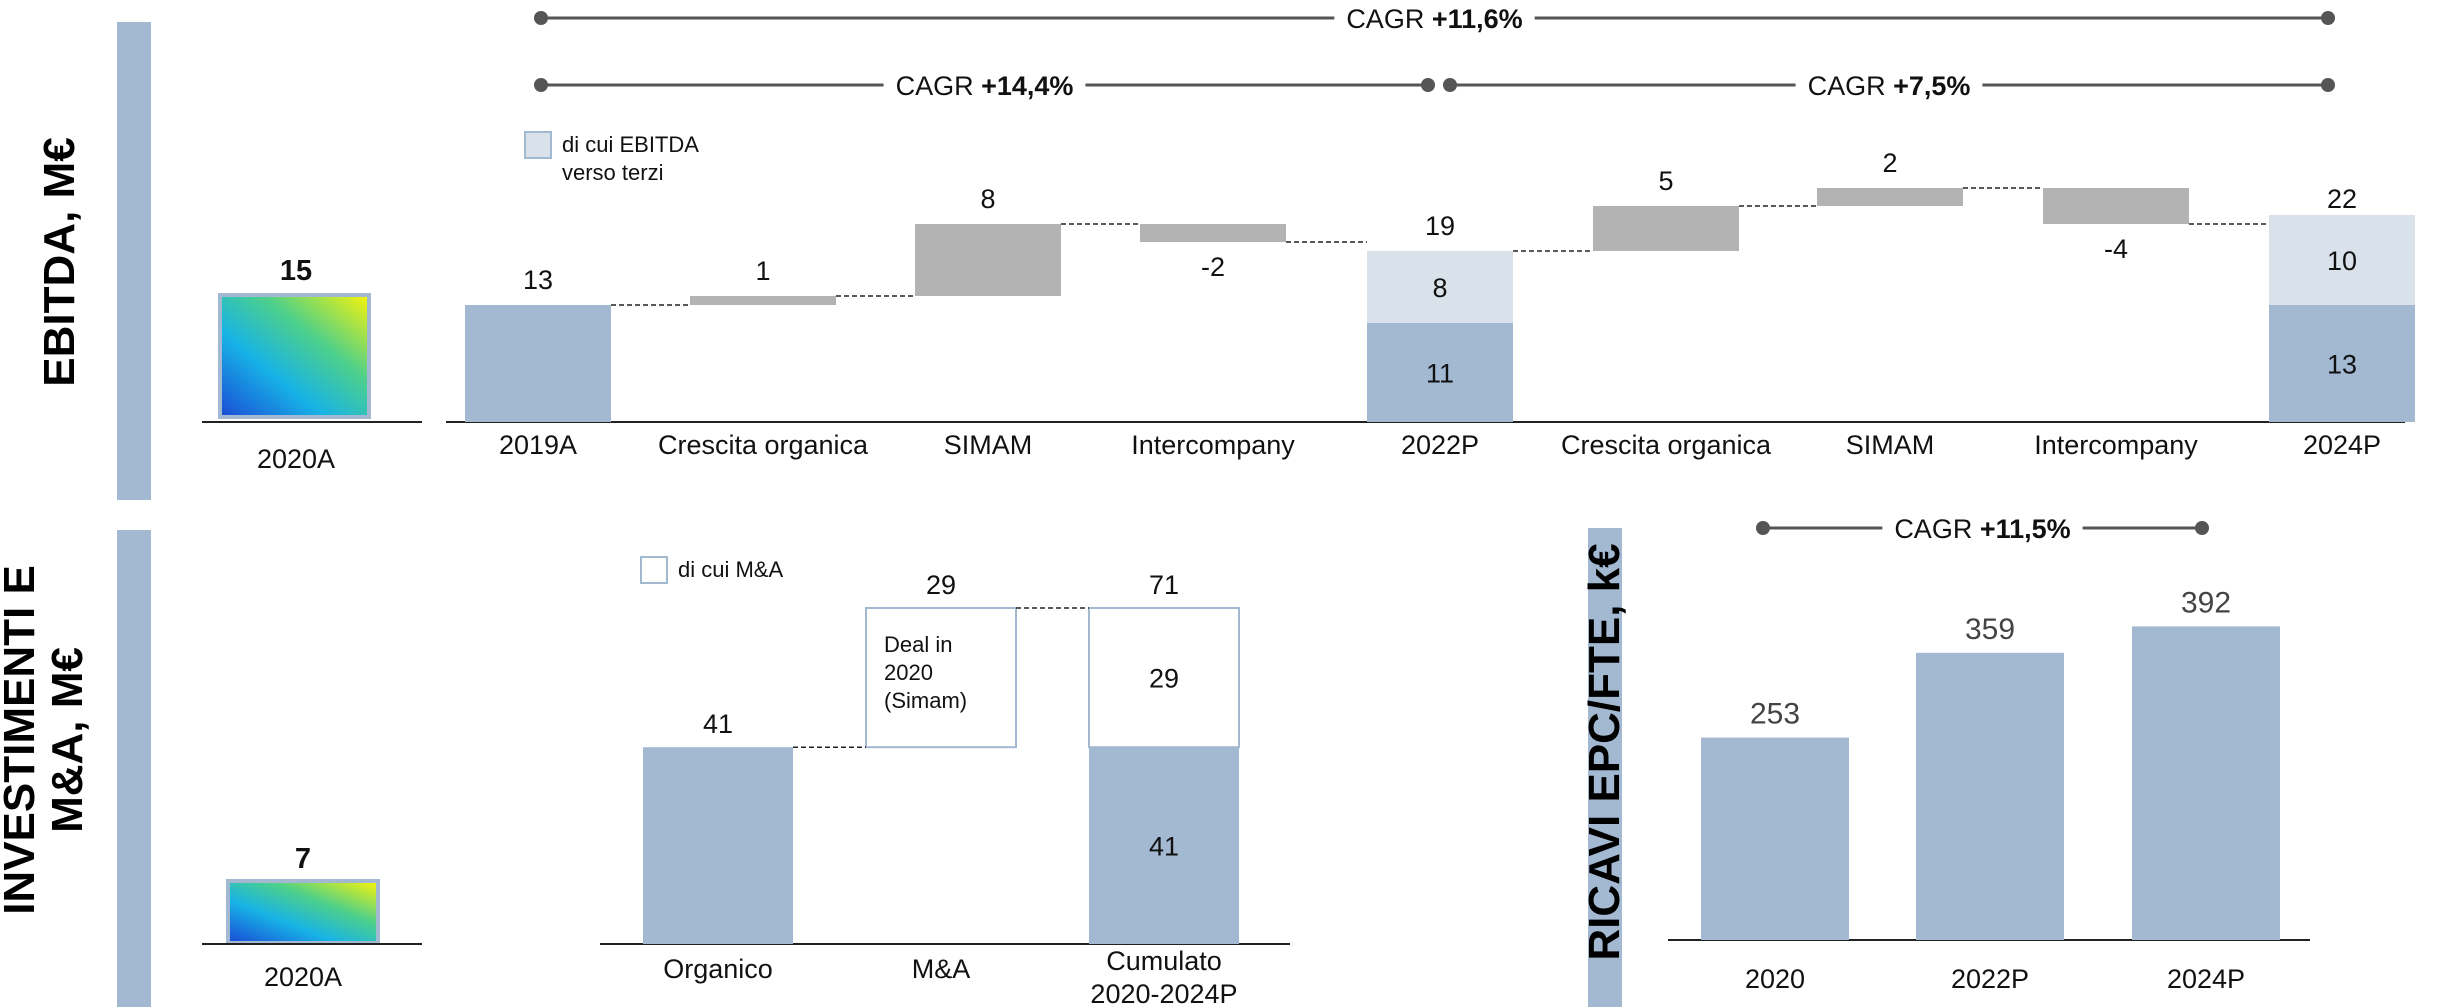  Describe the element at coordinates (908, 672) in the screenshot. I see `investimenti-annotation: 2020` at that location.